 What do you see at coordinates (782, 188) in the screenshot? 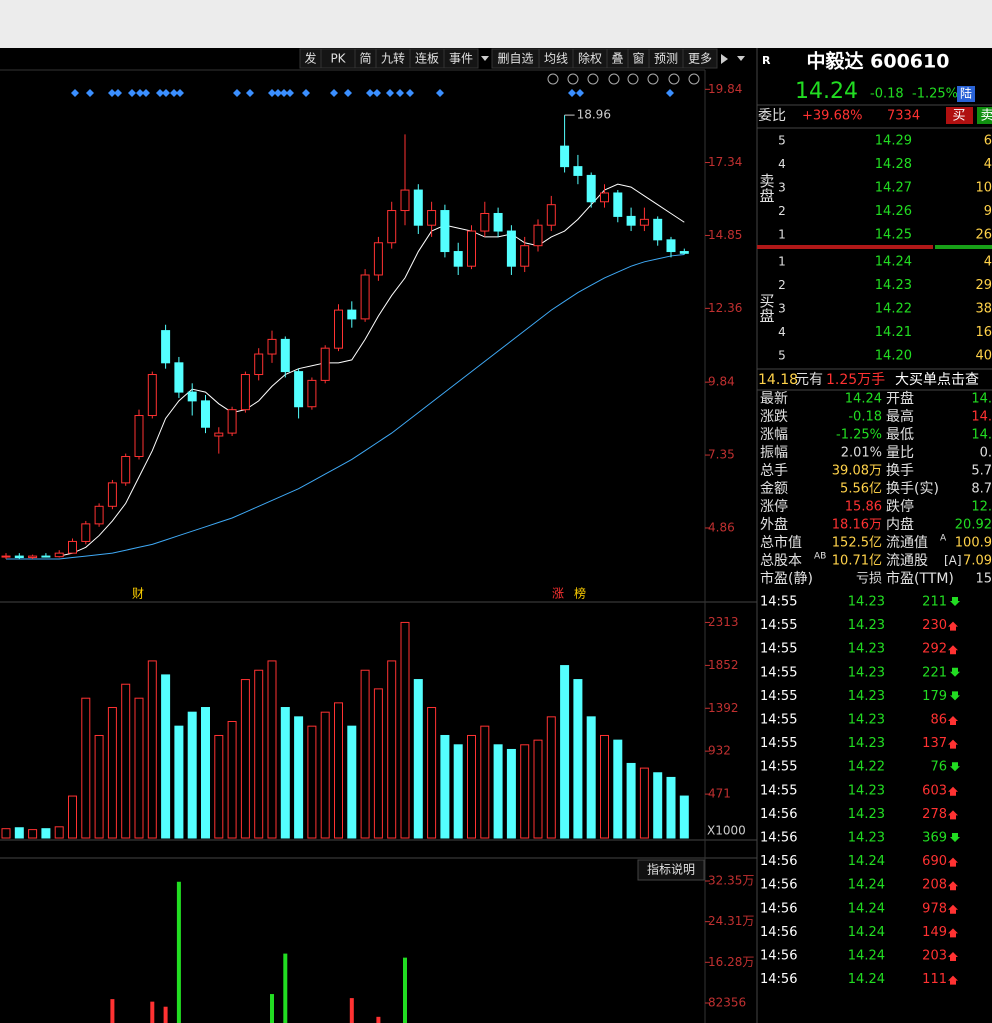
I see `level: 3` at bounding box center [782, 188].